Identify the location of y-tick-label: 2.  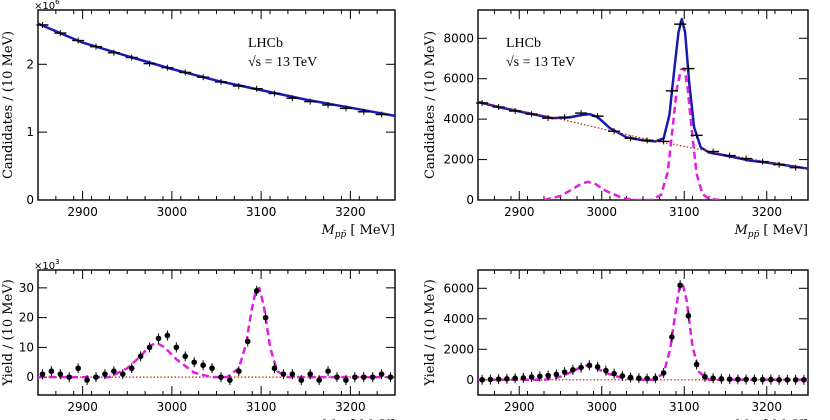
(30, 64).